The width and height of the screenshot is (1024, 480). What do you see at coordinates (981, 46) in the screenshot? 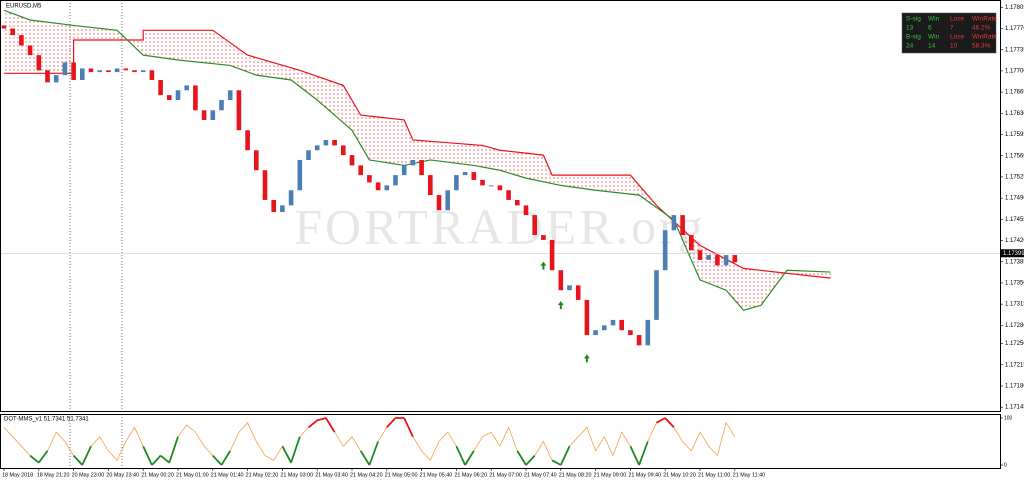
I see `stats-cell: 58.3%` at bounding box center [981, 46].